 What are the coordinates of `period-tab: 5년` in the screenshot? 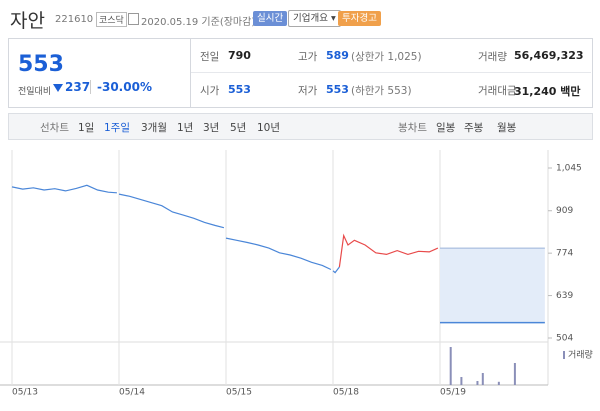 It's located at (238, 128).